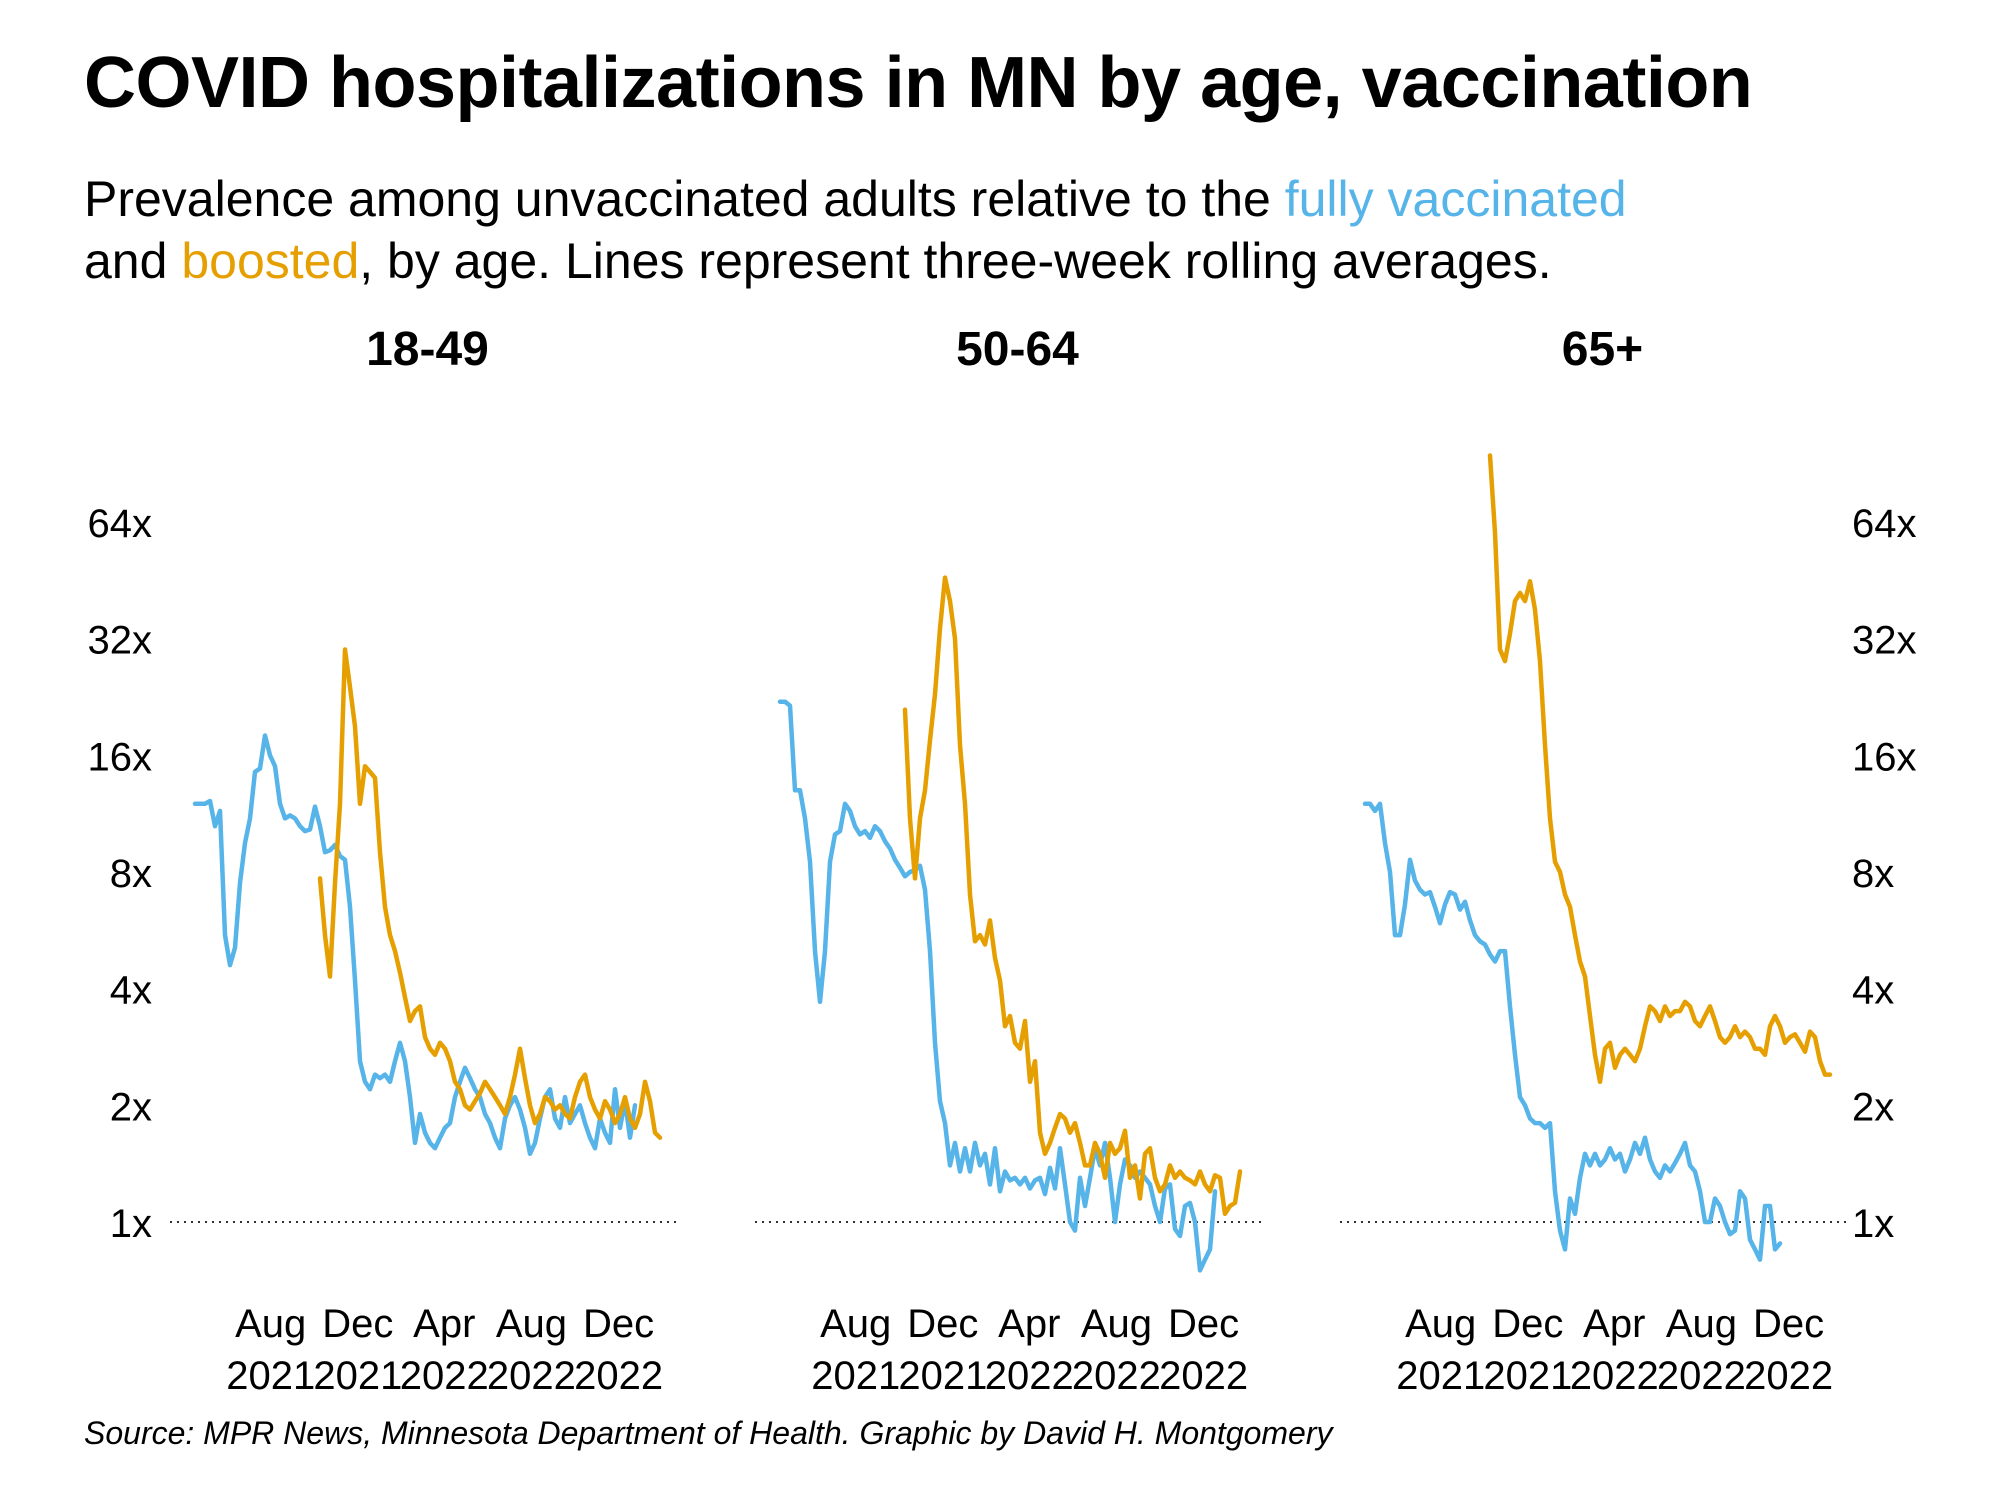  I want to click on panel-title: 65+, so click(1602, 349).